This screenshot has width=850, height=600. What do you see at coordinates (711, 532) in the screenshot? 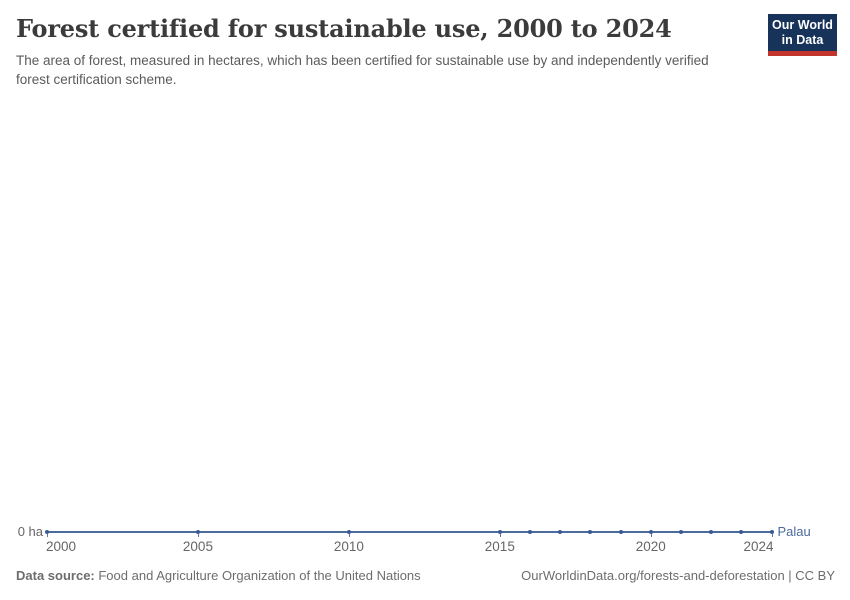
I see `data-point-2022` at bounding box center [711, 532].